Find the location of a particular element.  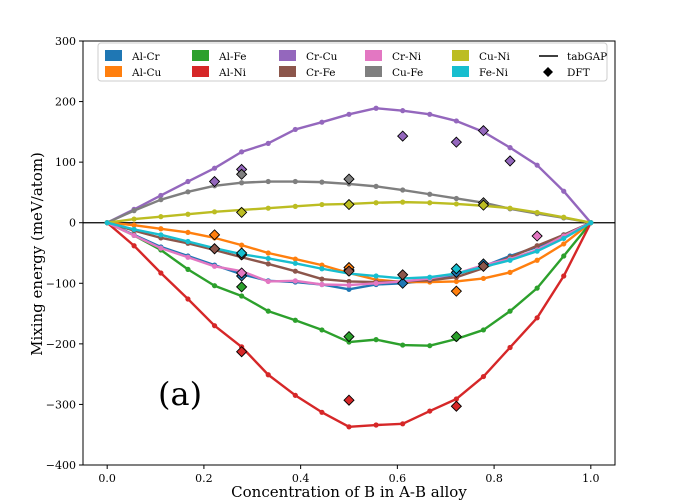

legend-label: DFT is located at coordinates (578, 73).